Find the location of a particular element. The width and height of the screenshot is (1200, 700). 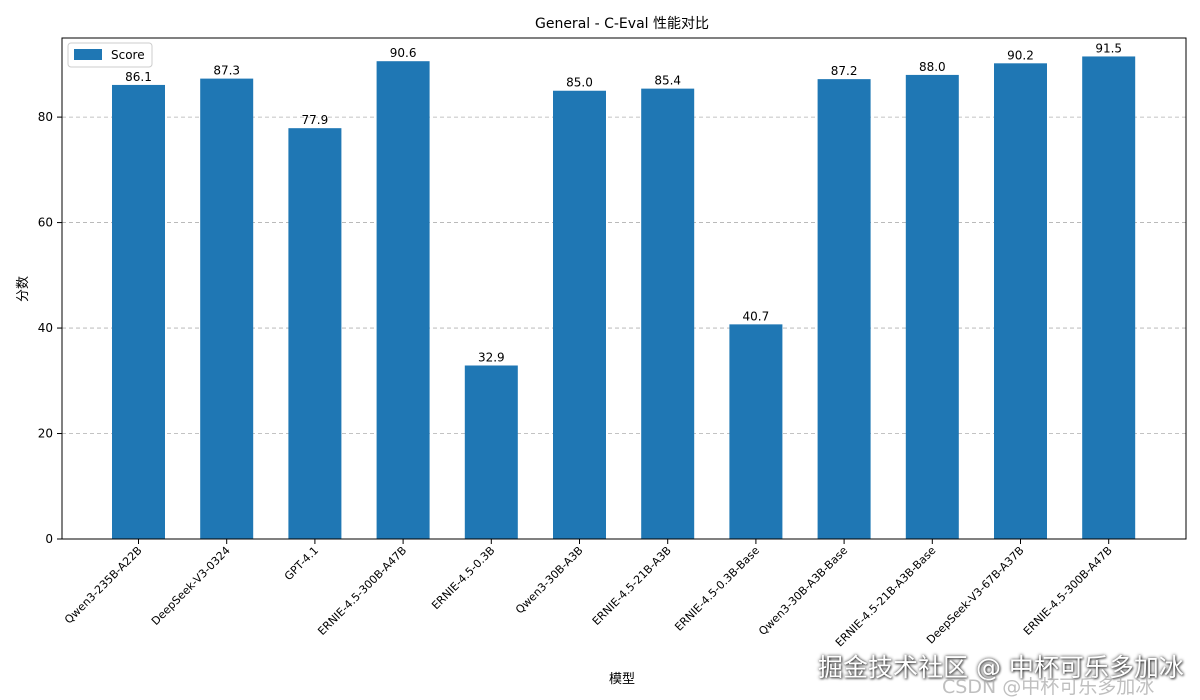

x-tick-label: ERNIE-4.5-0.3B is located at coordinates (463, 578).